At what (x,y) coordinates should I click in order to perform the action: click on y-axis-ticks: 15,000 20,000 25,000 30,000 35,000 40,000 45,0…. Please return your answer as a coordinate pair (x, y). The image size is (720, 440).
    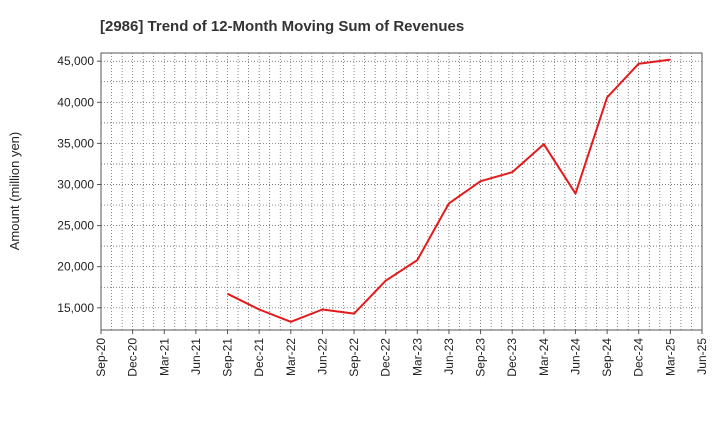
    Looking at the image, I should click on (79, 184).